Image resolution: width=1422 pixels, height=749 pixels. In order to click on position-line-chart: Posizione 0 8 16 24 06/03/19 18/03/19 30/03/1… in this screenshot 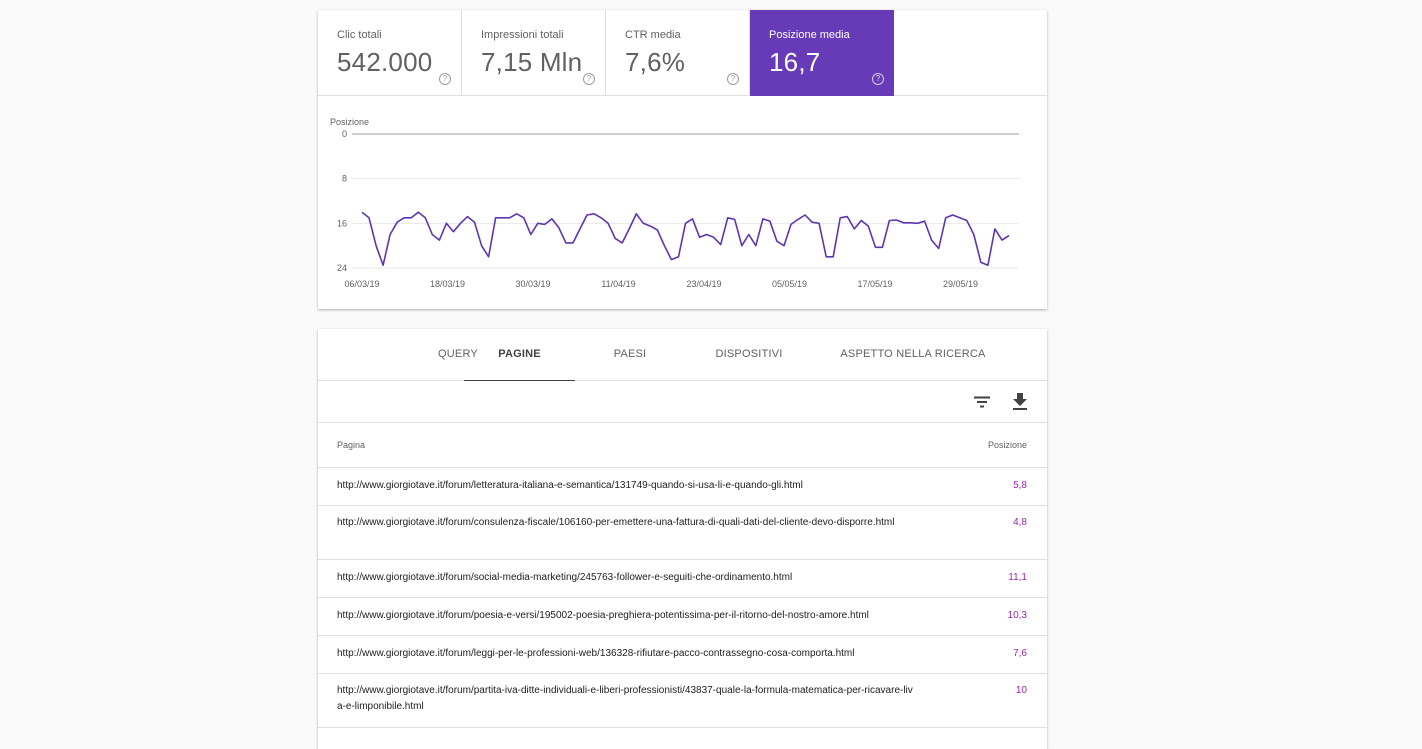, I will do `click(674, 203)`.